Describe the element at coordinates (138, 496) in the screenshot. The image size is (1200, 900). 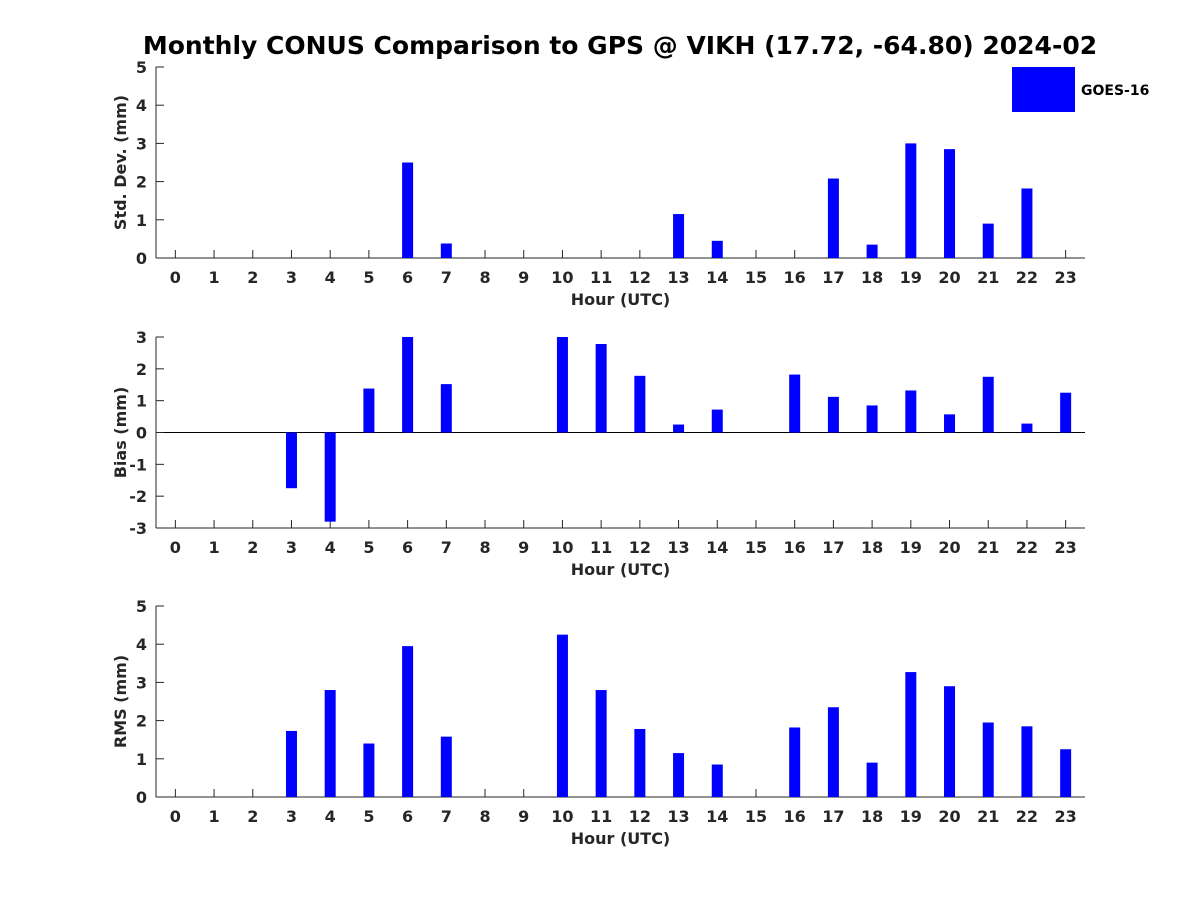
I see `y-tick-label: -2` at that location.